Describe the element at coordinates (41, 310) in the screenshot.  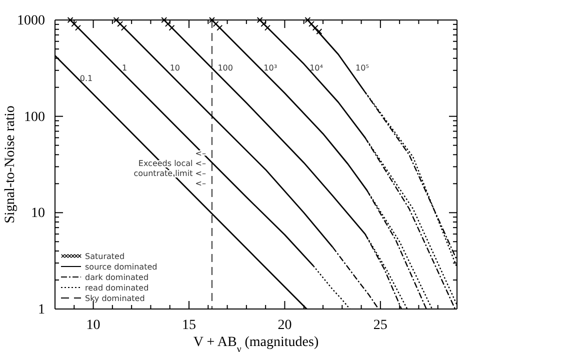
I see `y-tick-label: 1` at that location.